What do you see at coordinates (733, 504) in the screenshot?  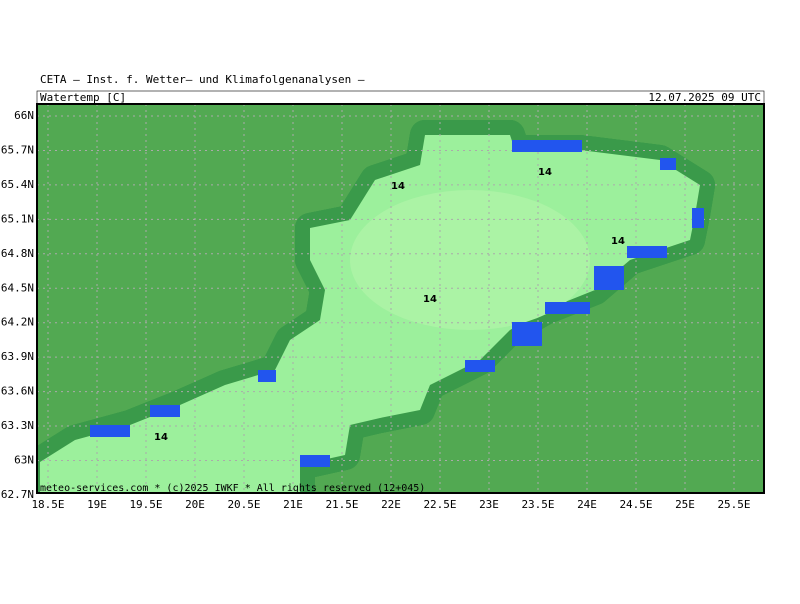 I see `lon-label: 25.5E` at bounding box center [733, 504].